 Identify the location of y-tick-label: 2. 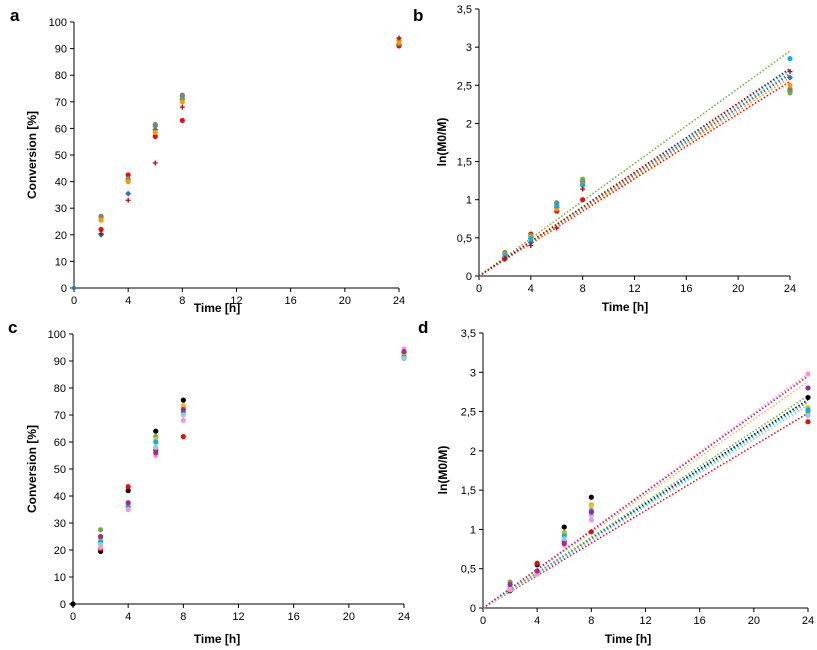
(469, 124).